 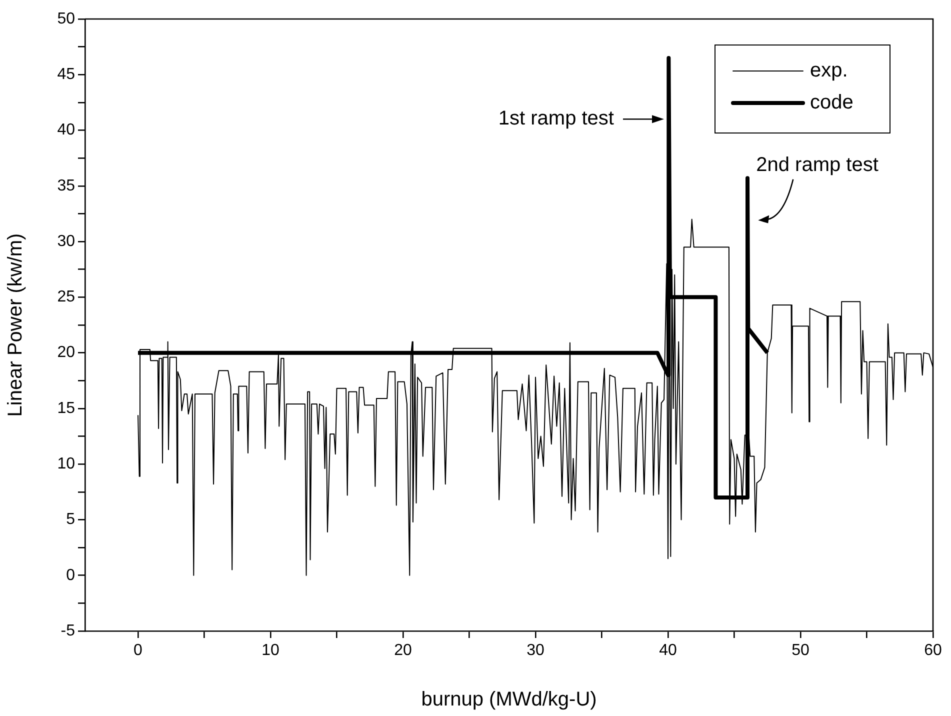 What do you see at coordinates (66, 19) in the screenshot?
I see `y-tick-label: 50` at bounding box center [66, 19].